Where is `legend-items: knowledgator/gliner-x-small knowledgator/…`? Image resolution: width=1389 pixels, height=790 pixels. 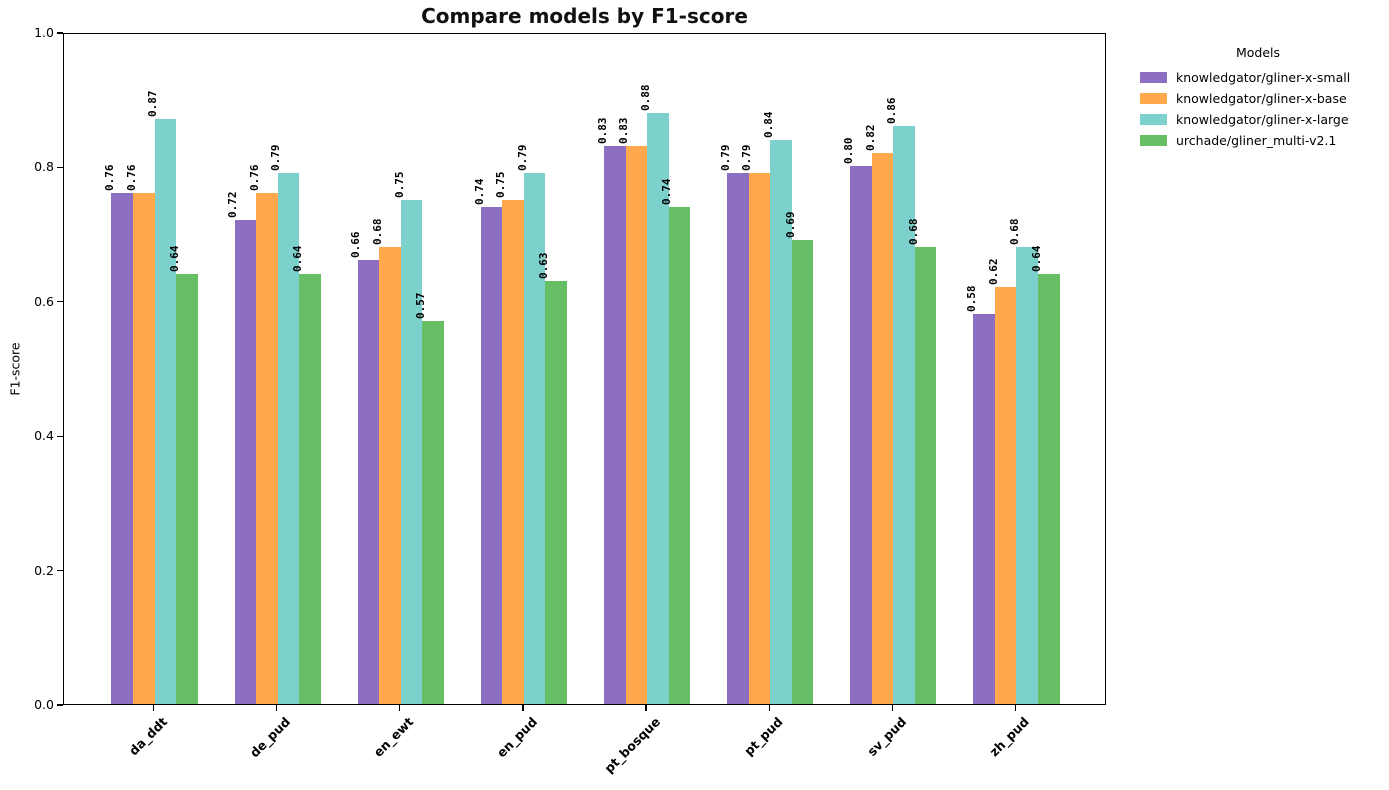
legend-items: knowledgator/gliner-x-small knowledgator/… is located at coordinates (1258, 109).